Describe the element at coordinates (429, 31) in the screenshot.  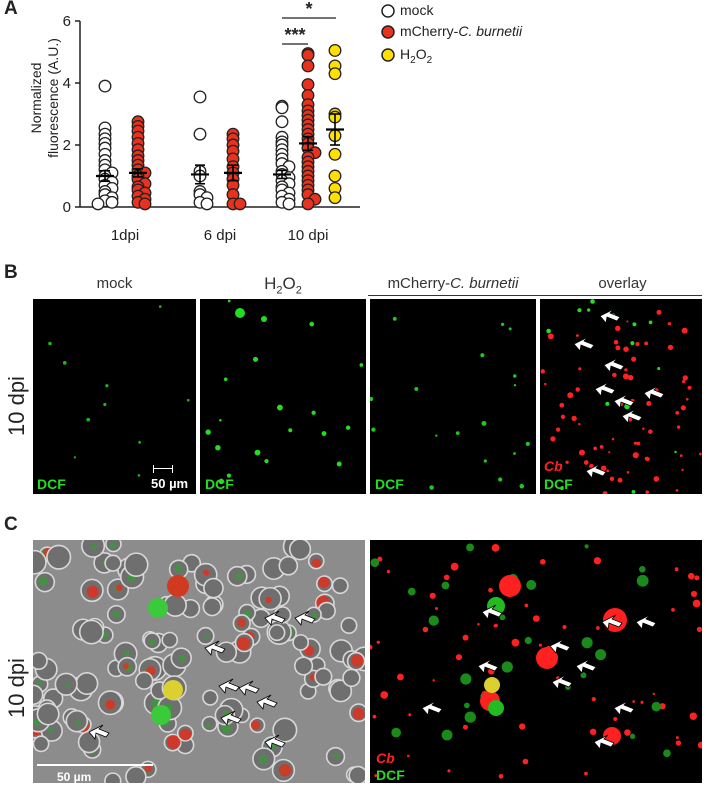
I see `legend-cb-prefix: mCherry-` at that location.